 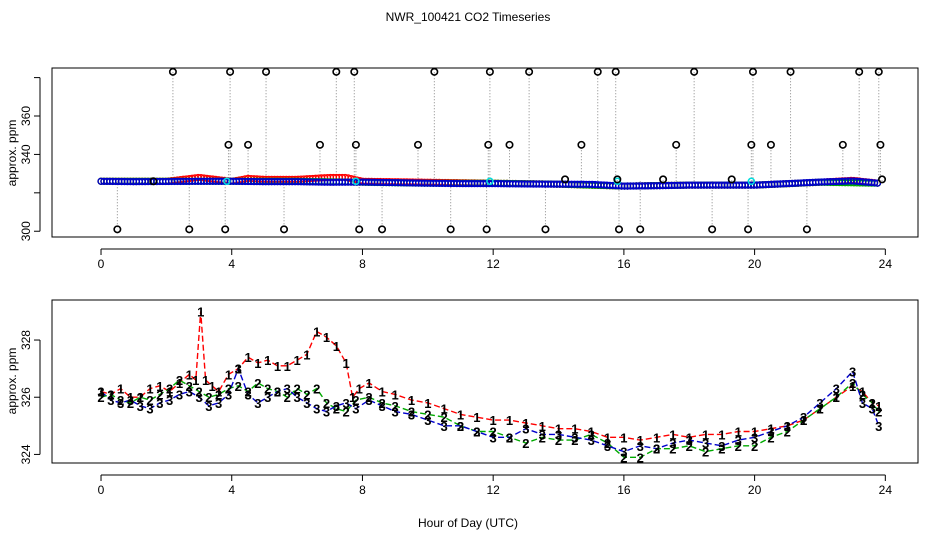 I want to click on bottom-x-tick-label: 0, so click(x=101, y=490).